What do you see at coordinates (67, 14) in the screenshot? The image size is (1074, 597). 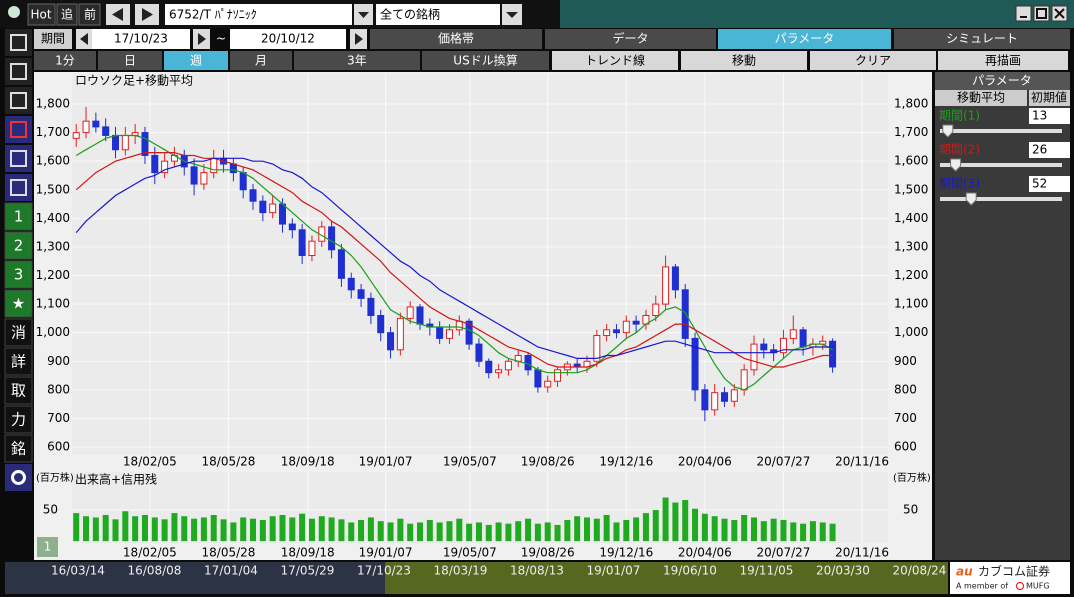 I see `chase-button` at bounding box center [67, 14].